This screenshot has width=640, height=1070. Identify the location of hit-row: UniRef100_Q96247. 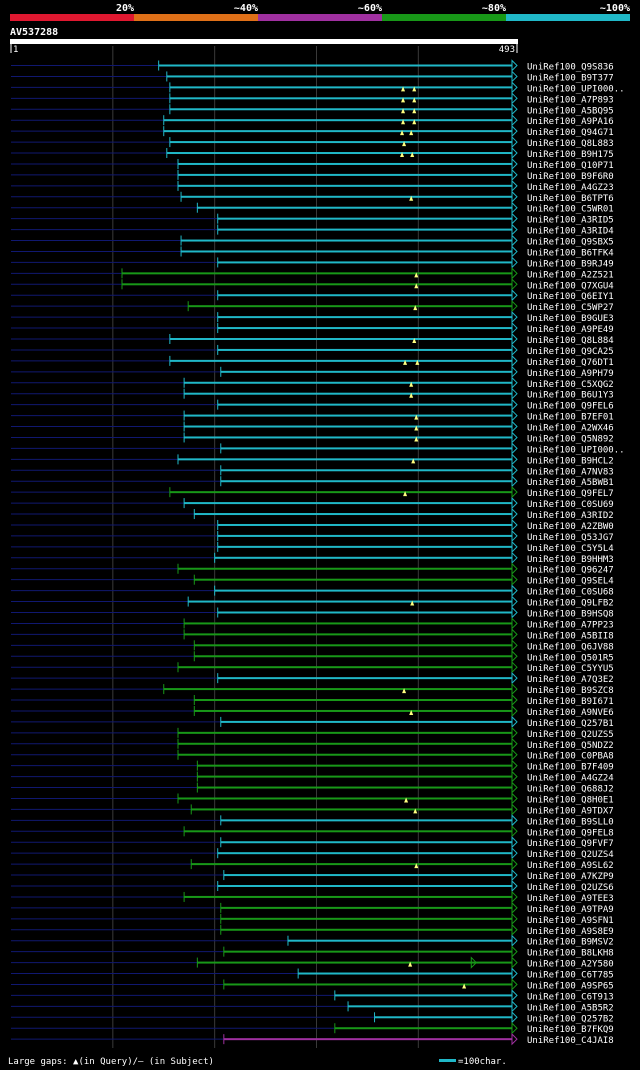
(312, 569).